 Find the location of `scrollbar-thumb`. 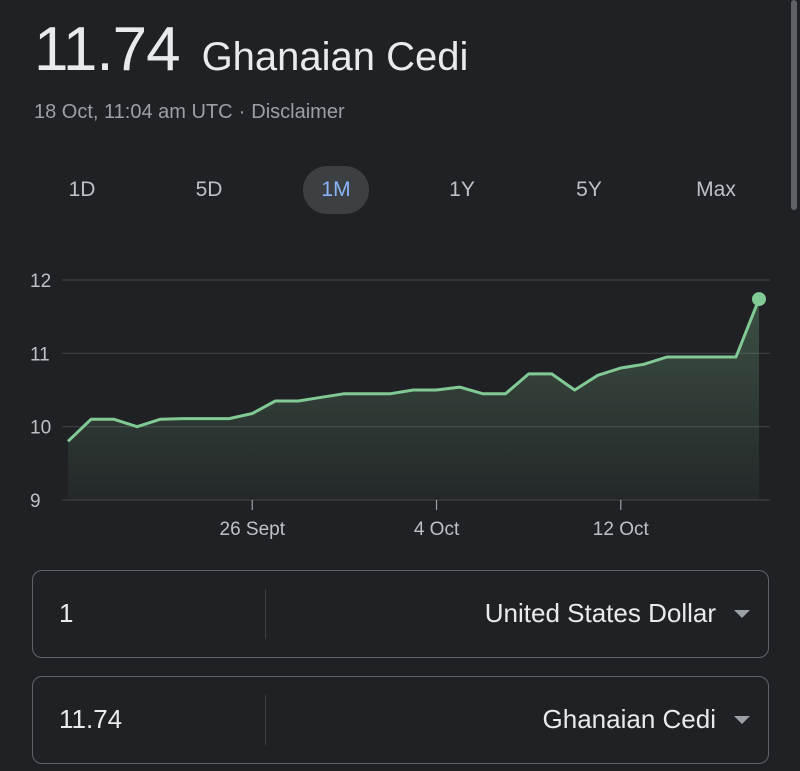

scrollbar-thumb is located at coordinates (794, 105).